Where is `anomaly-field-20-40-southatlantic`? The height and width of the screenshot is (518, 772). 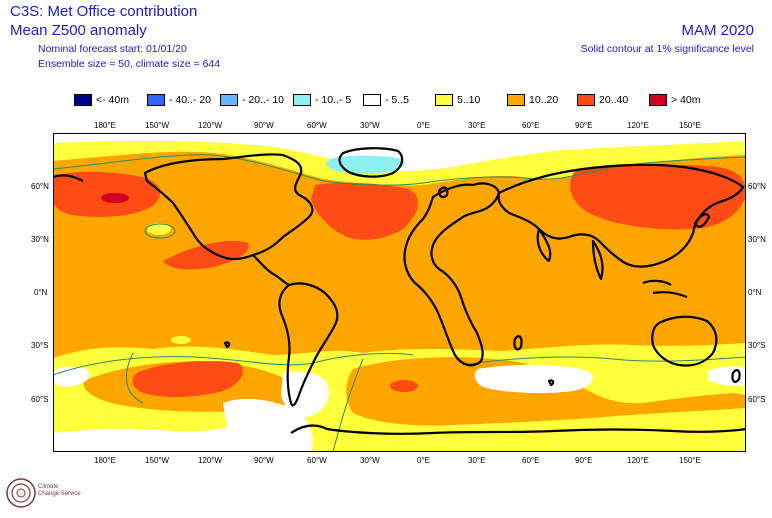 anomaly-field-20-40-southatlantic is located at coordinates (404, 386).